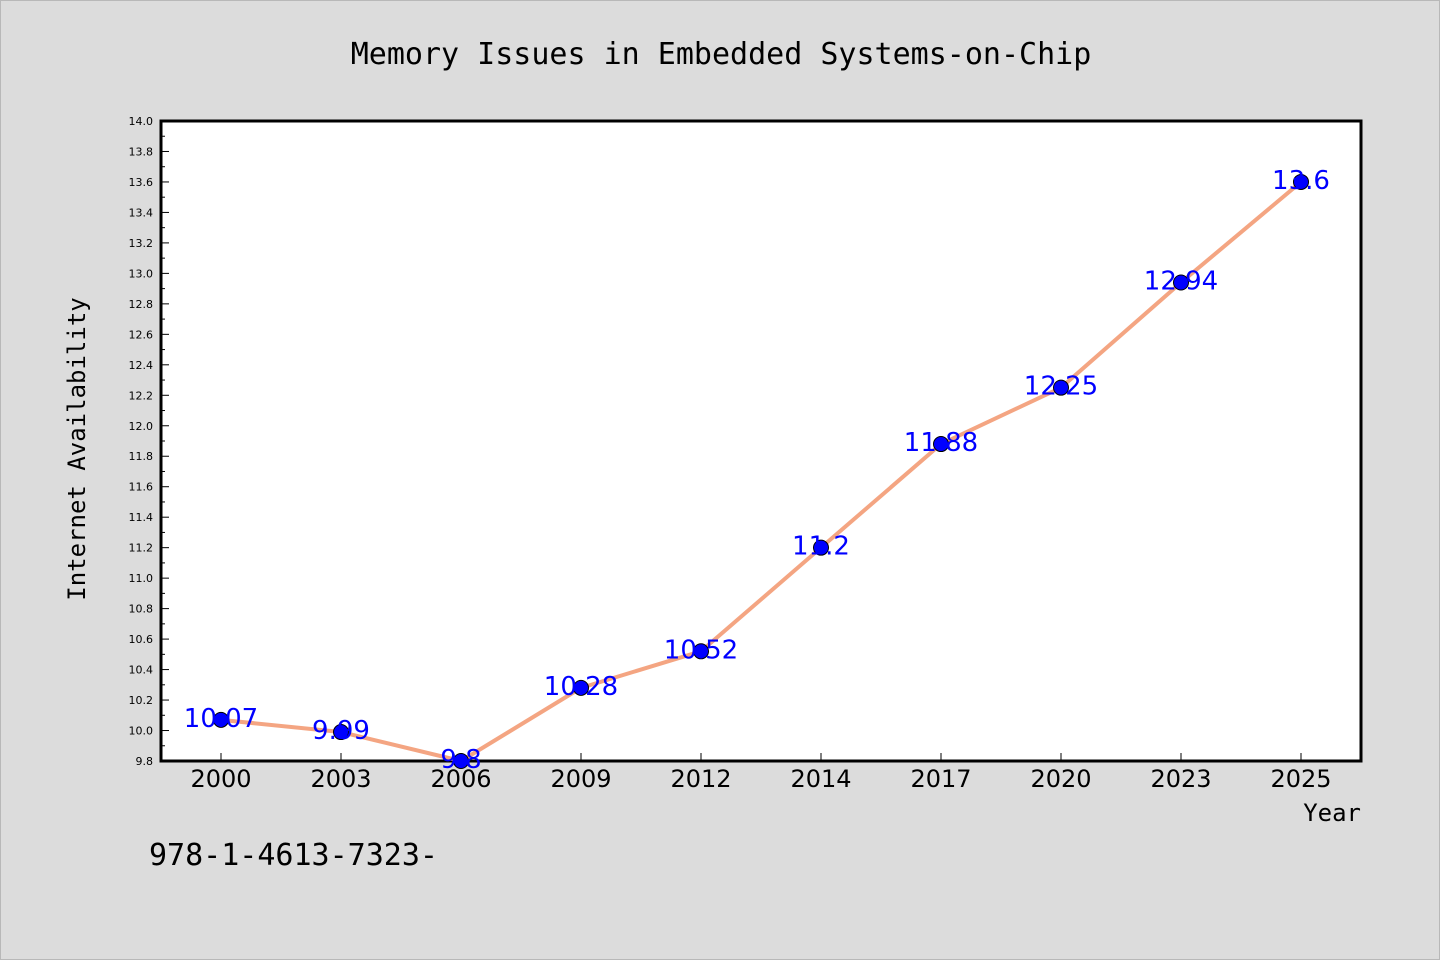  I want to click on y-axis-label: Internet Availability, so click(77, 448).